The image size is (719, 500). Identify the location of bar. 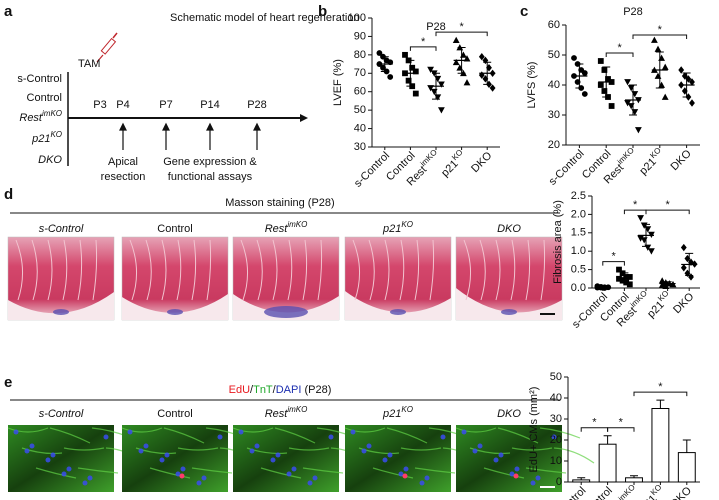
(607, 463).